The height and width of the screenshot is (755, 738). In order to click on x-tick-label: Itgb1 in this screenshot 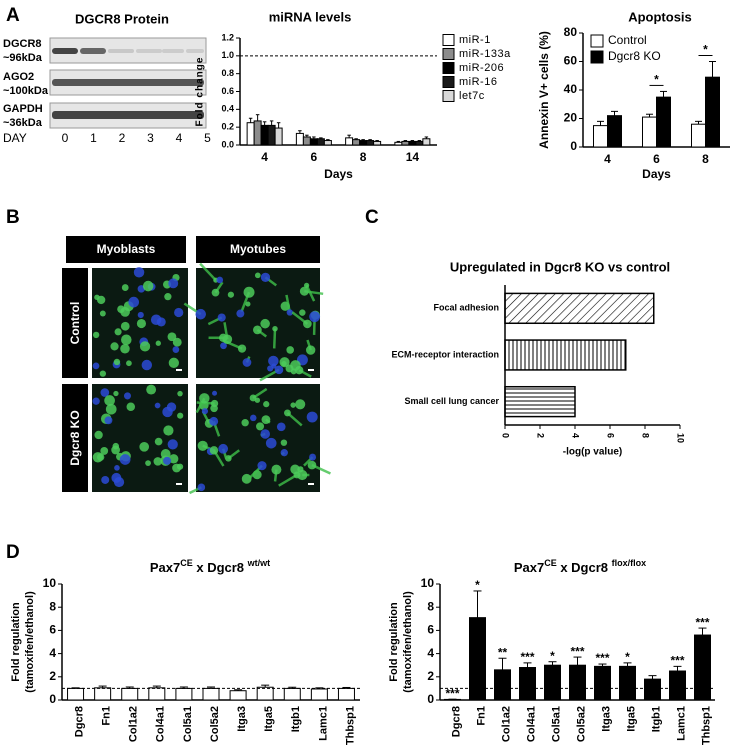, I will do `click(656, 719)`.